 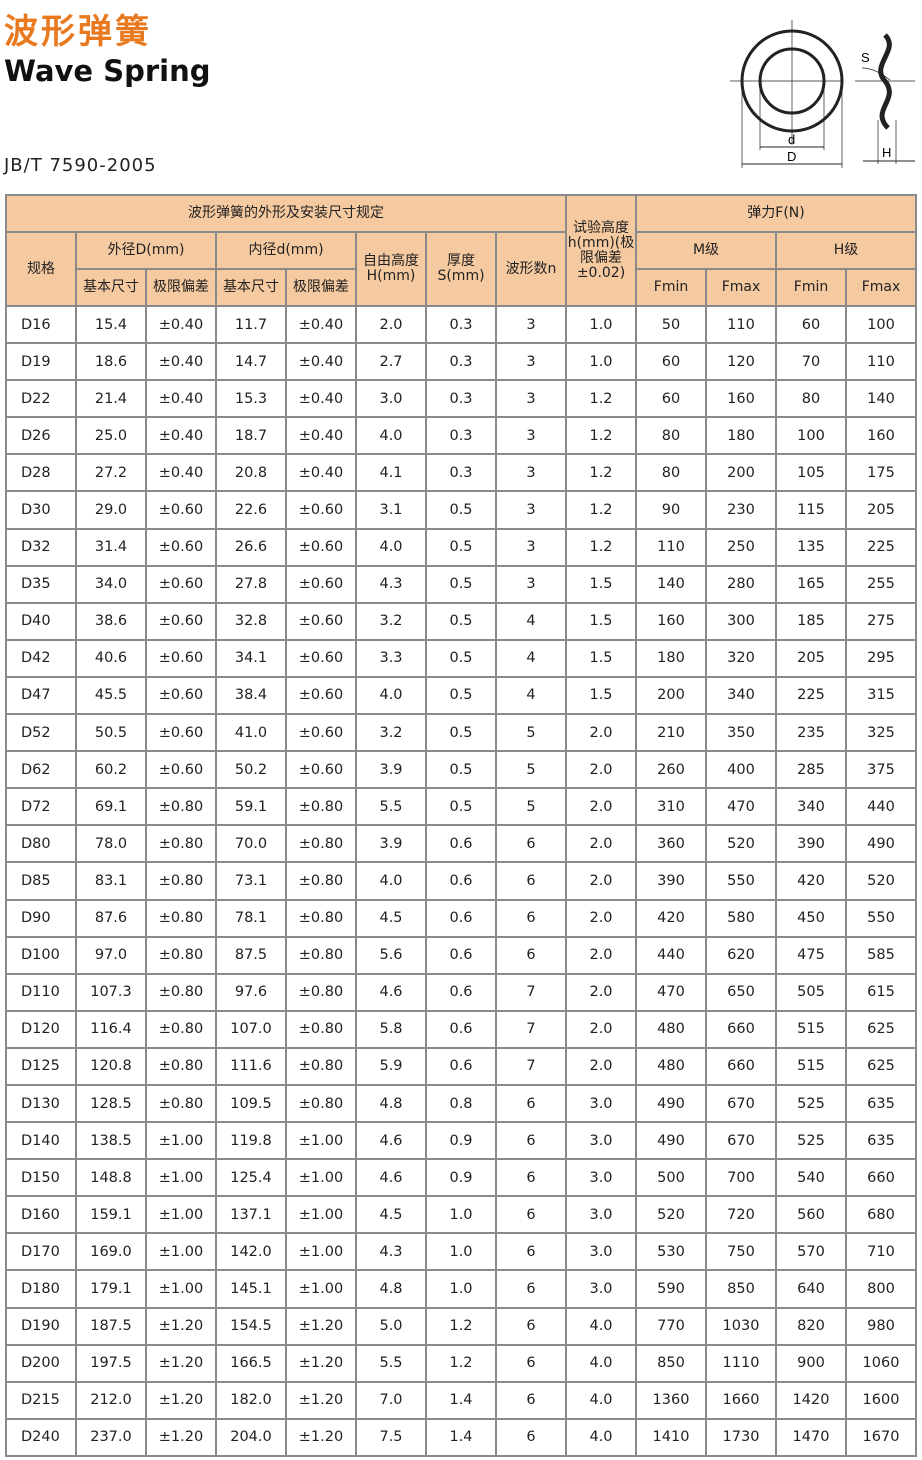 I want to click on table-cell: 29.0, so click(x=111, y=510).